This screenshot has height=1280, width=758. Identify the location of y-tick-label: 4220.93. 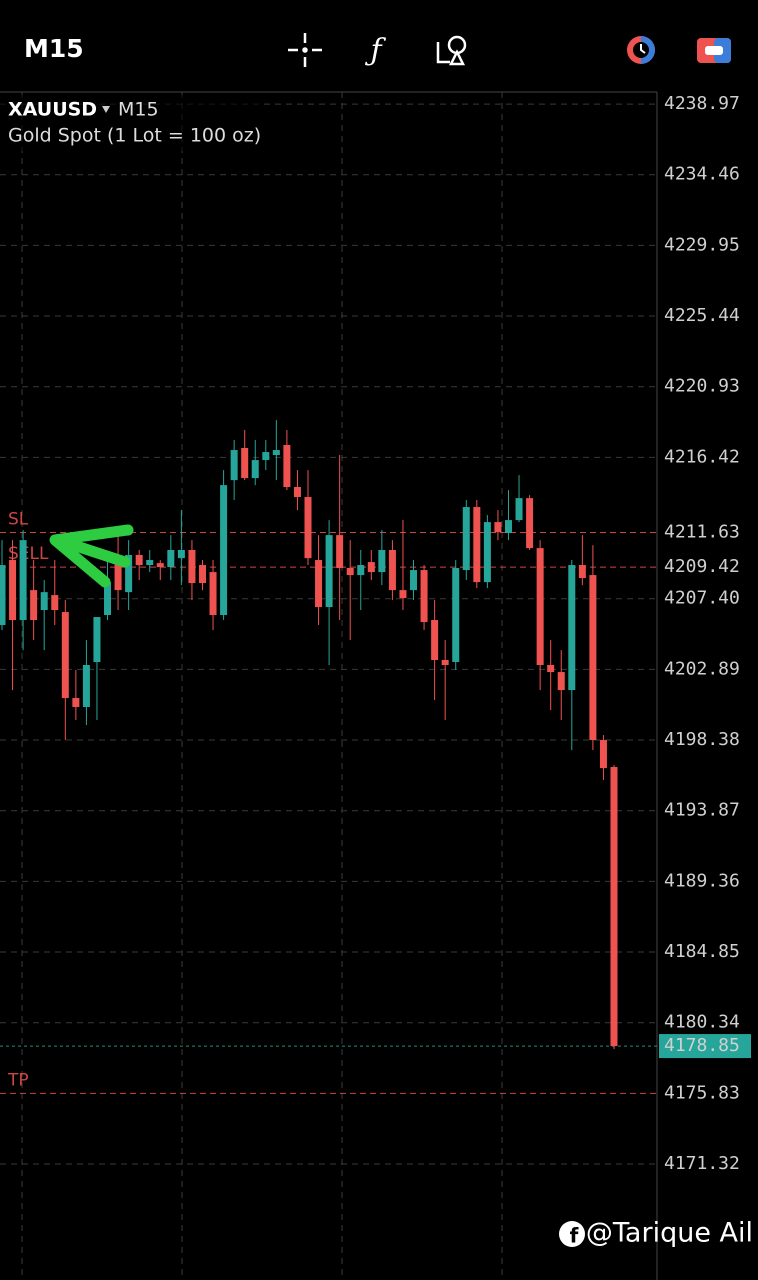
(702, 386).